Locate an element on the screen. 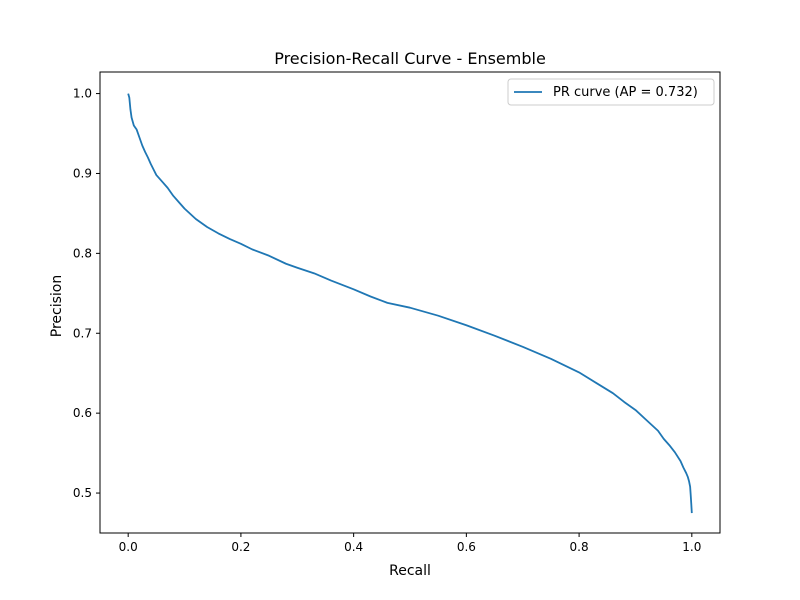 The height and width of the screenshot is (600, 800). y-tick-label: 0.6 is located at coordinates (82, 413).